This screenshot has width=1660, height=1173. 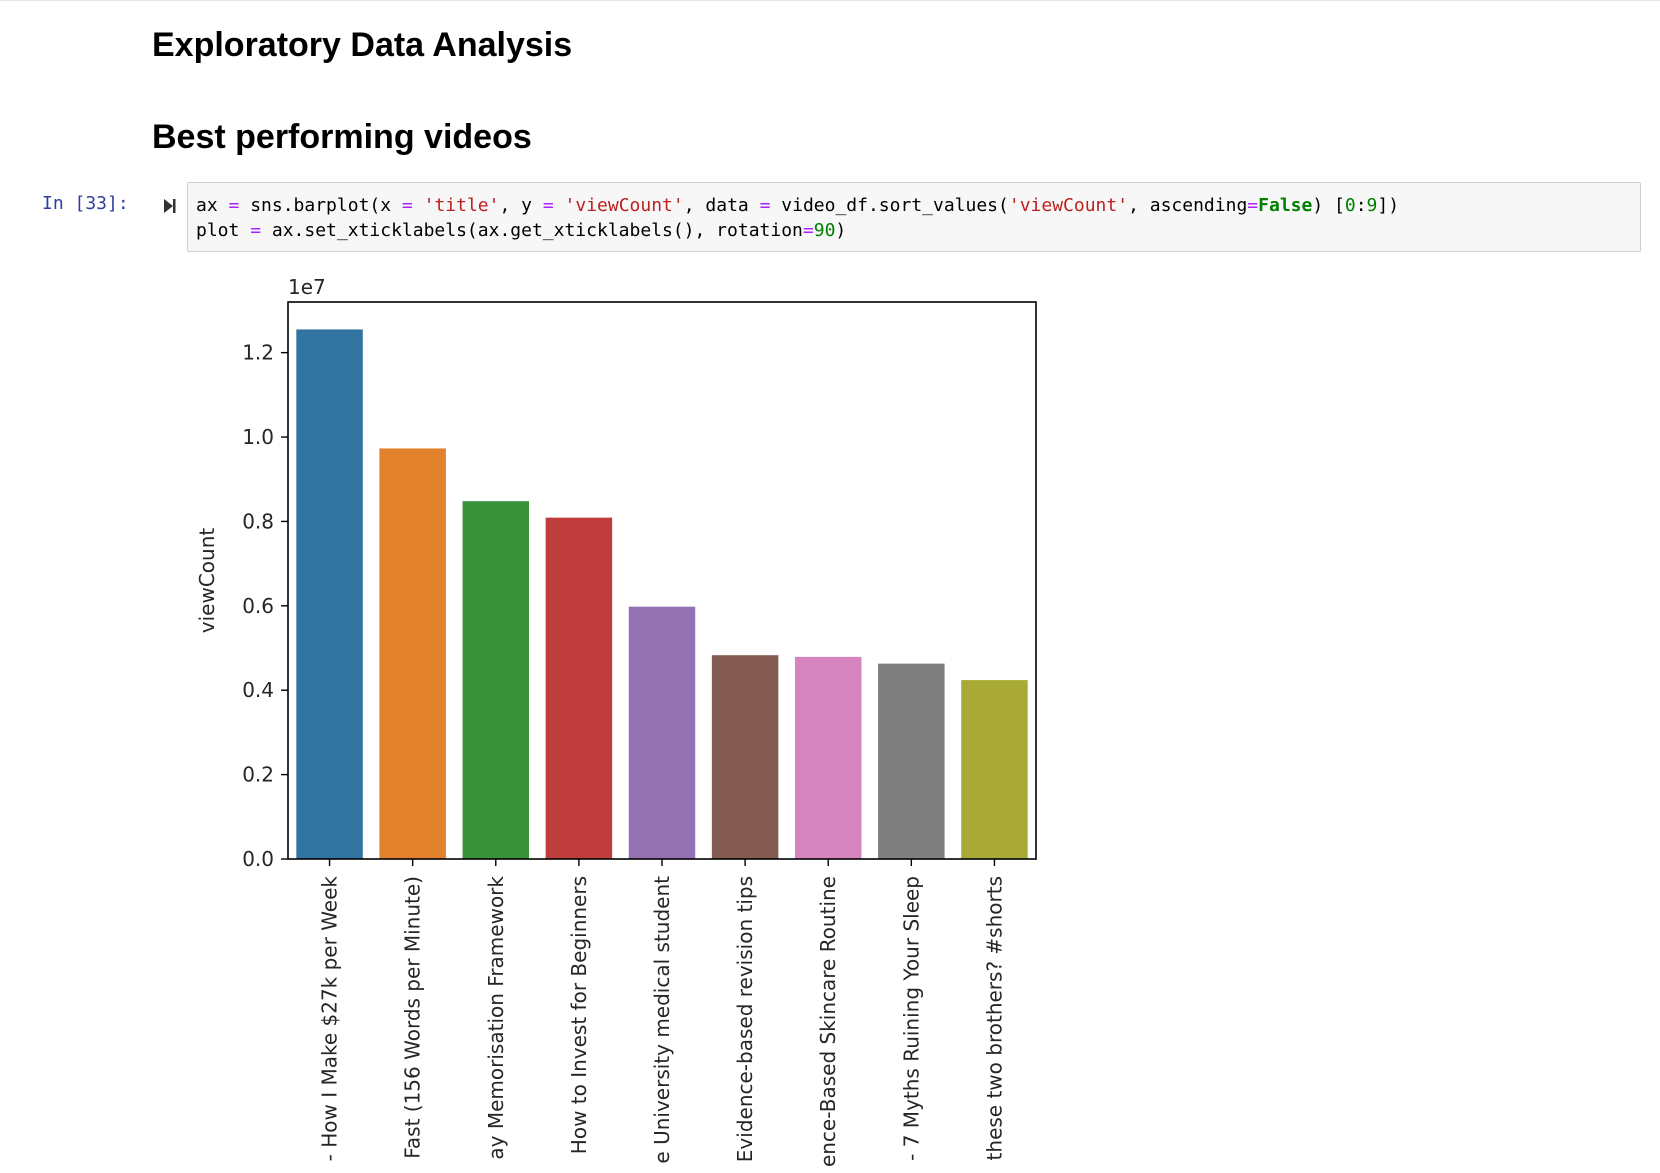 What do you see at coordinates (1188, 205) in the screenshot?
I see `line1-token: , ascending` at bounding box center [1188, 205].